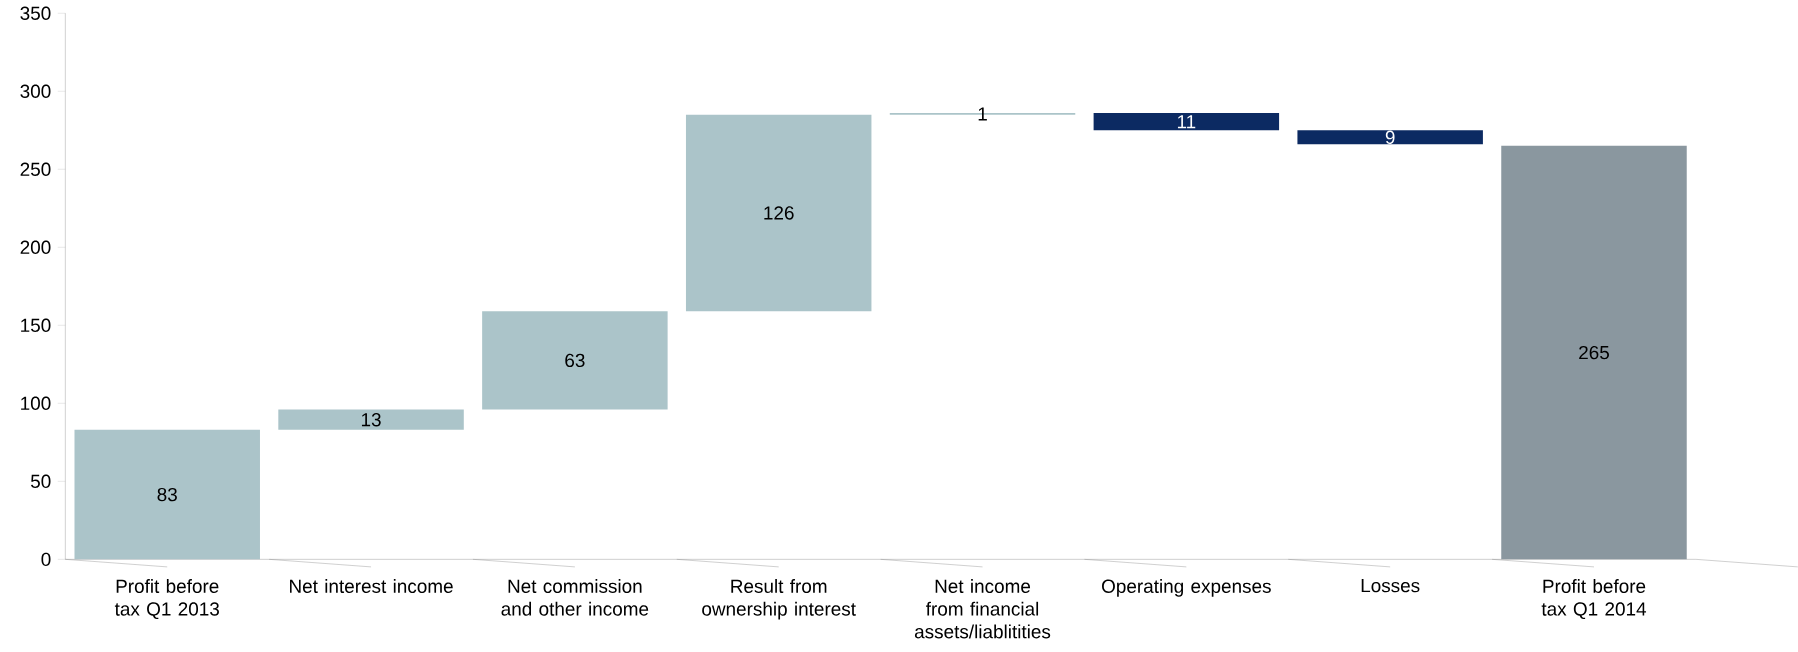  I want to click on data-label: 11, so click(1186, 122).